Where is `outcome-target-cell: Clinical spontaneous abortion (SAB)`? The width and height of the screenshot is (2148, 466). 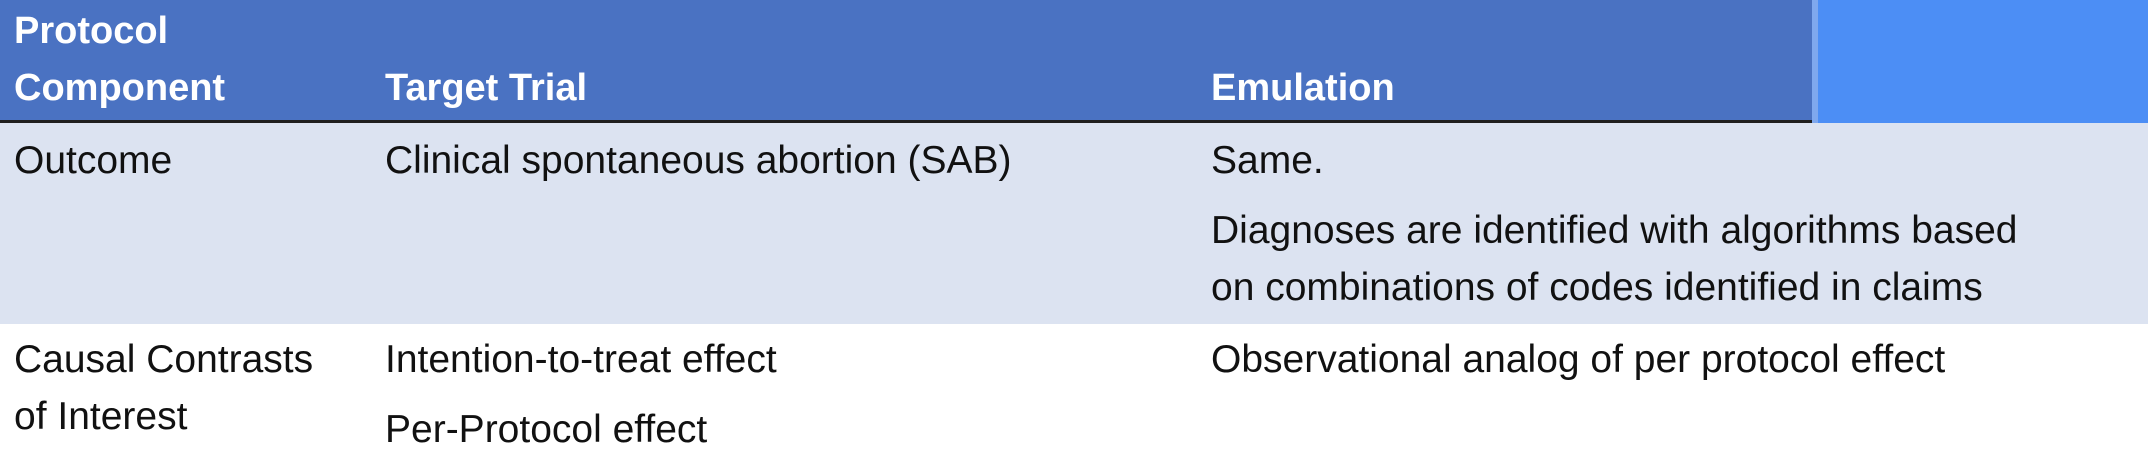 outcome-target-cell: Clinical spontaneous abortion (SAB) is located at coordinates (698, 160).